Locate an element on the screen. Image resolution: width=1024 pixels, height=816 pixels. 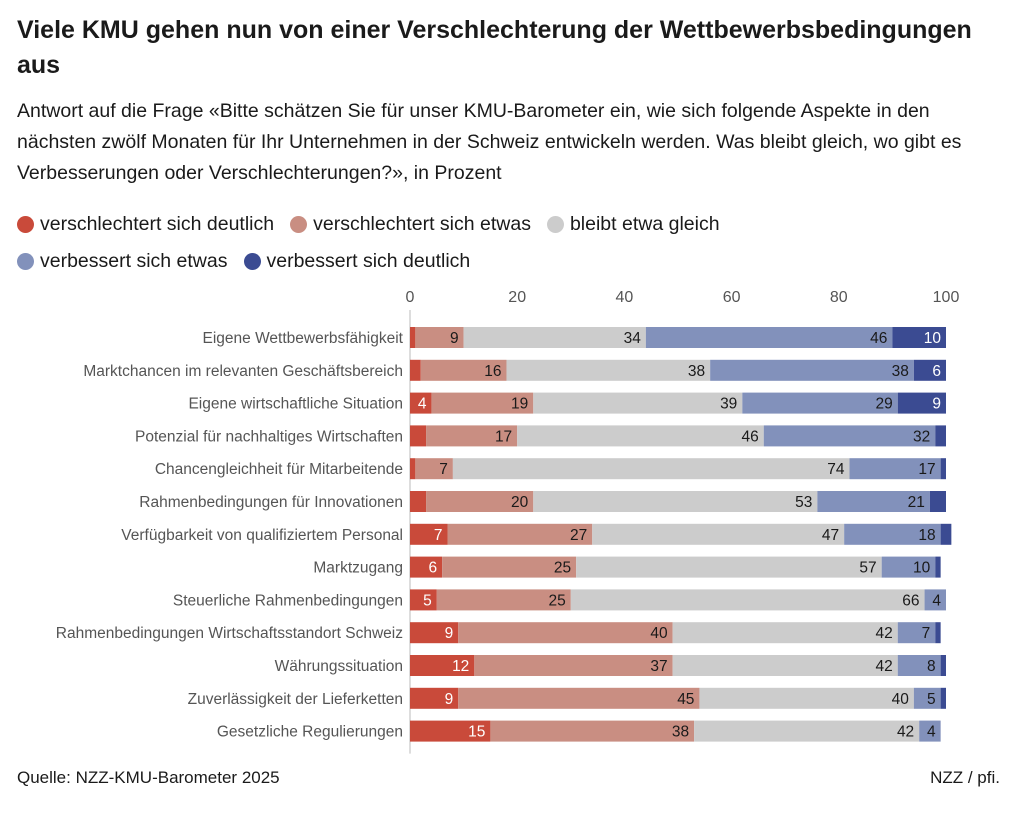
data-label: 37 is located at coordinates (658, 666).